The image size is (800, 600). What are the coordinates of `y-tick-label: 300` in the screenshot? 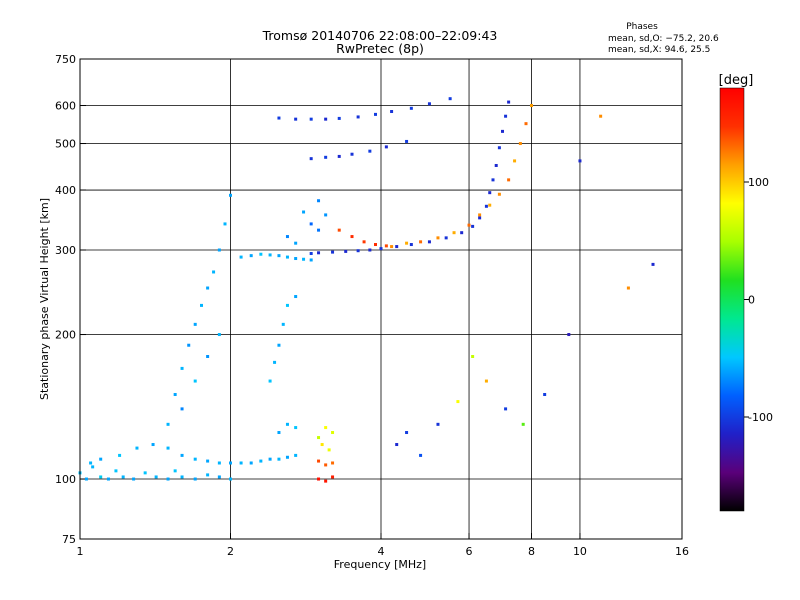 It's located at (65, 250).